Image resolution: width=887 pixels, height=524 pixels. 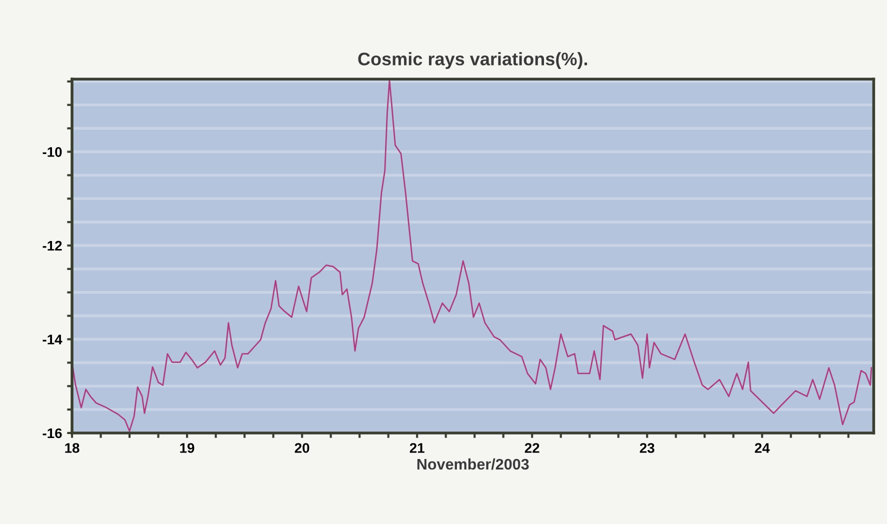 What do you see at coordinates (532, 448) in the screenshot?
I see `x-tick-label: 22` at bounding box center [532, 448].